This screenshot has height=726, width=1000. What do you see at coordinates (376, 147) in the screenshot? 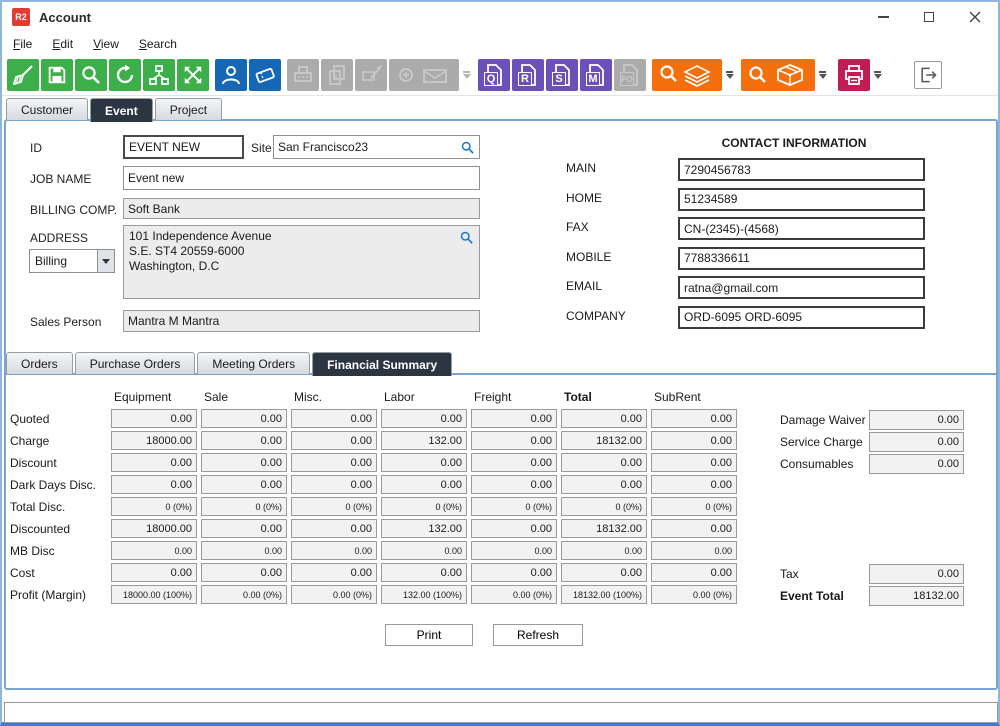
I see `site-field: San Francisco23` at bounding box center [376, 147].